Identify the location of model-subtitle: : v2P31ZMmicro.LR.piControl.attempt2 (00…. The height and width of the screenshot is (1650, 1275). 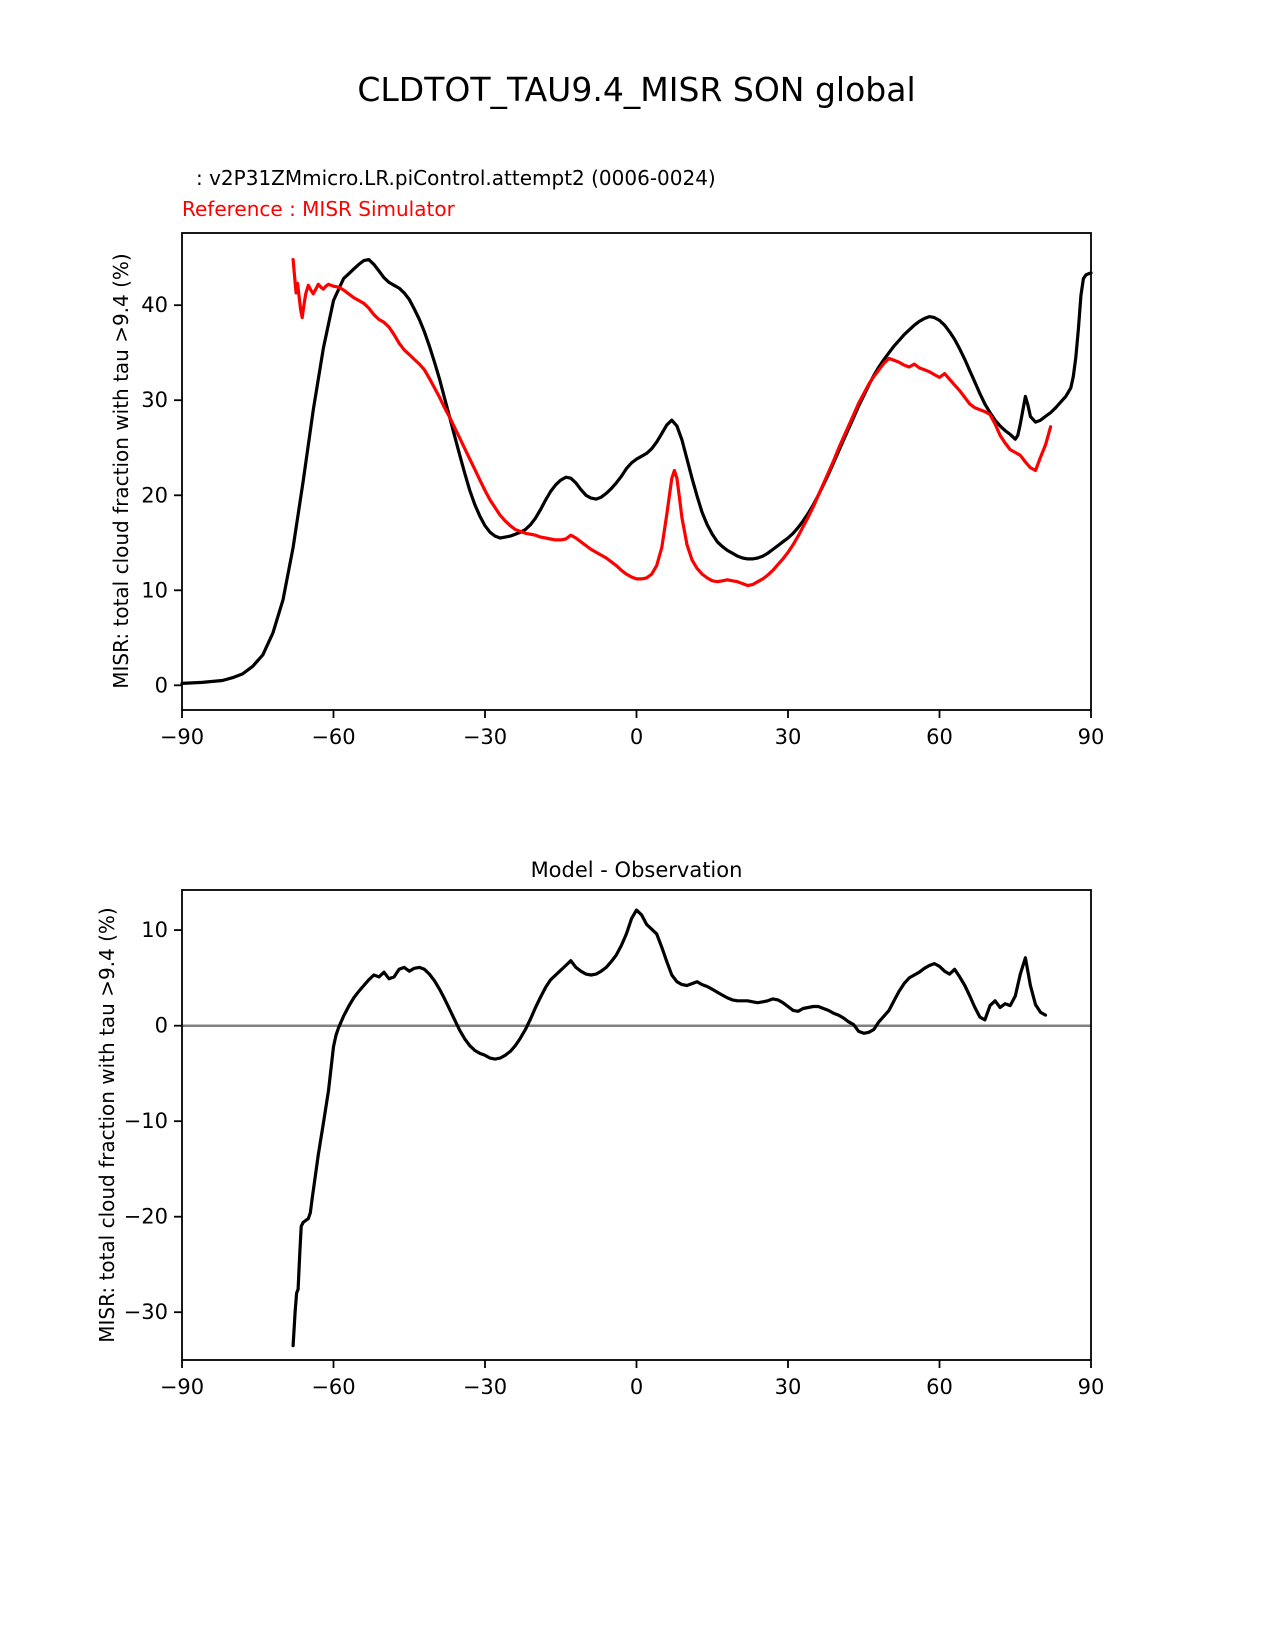
(456, 178).